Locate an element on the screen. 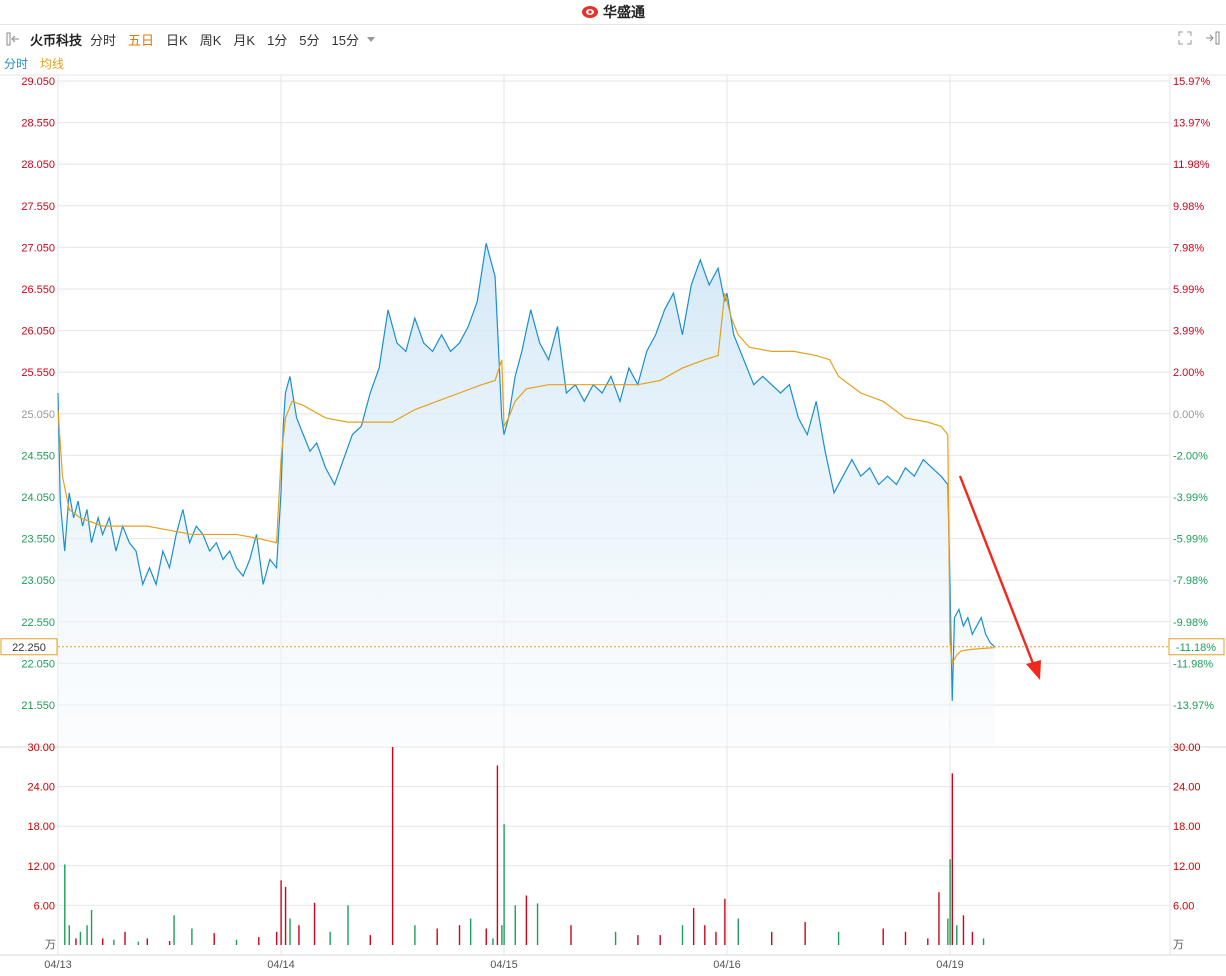 This screenshot has width=1226, height=976. legend-price-line: 分时 is located at coordinates (16, 64).